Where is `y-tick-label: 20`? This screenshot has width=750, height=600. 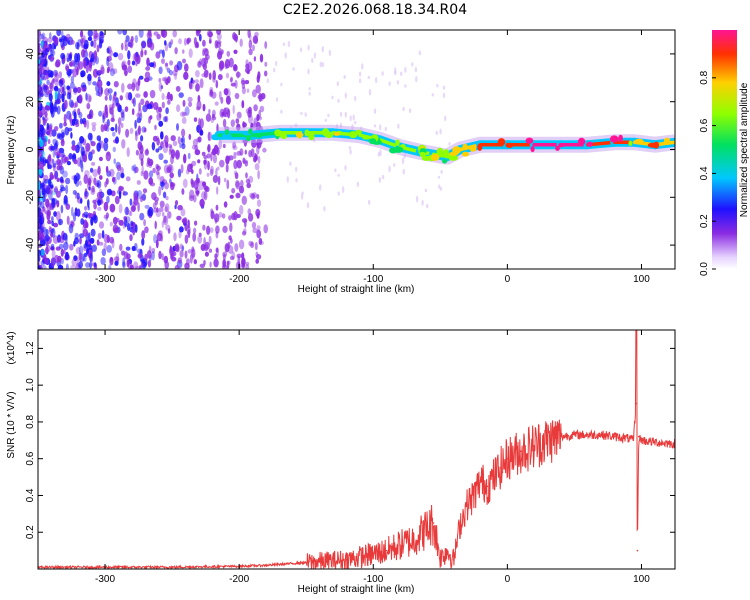 y-tick-label: 20 is located at coordinates (30, 102).